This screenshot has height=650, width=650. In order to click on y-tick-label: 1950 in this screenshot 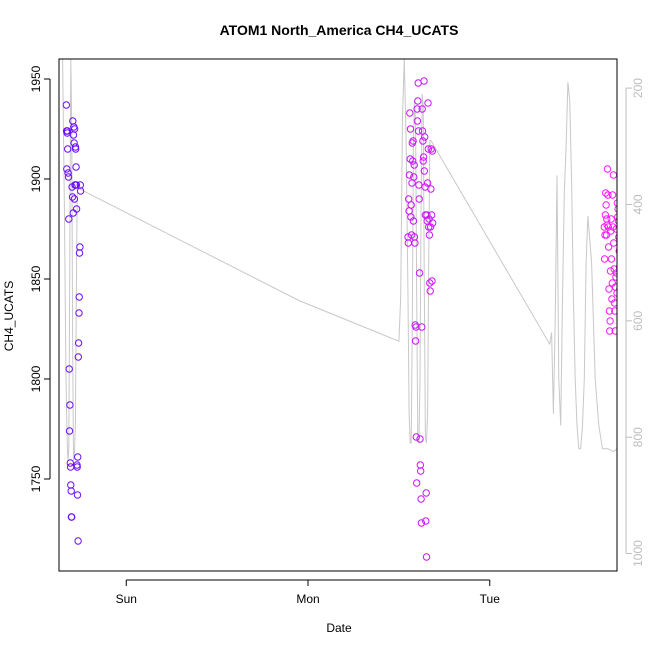, I will do `click(36, 78)`.